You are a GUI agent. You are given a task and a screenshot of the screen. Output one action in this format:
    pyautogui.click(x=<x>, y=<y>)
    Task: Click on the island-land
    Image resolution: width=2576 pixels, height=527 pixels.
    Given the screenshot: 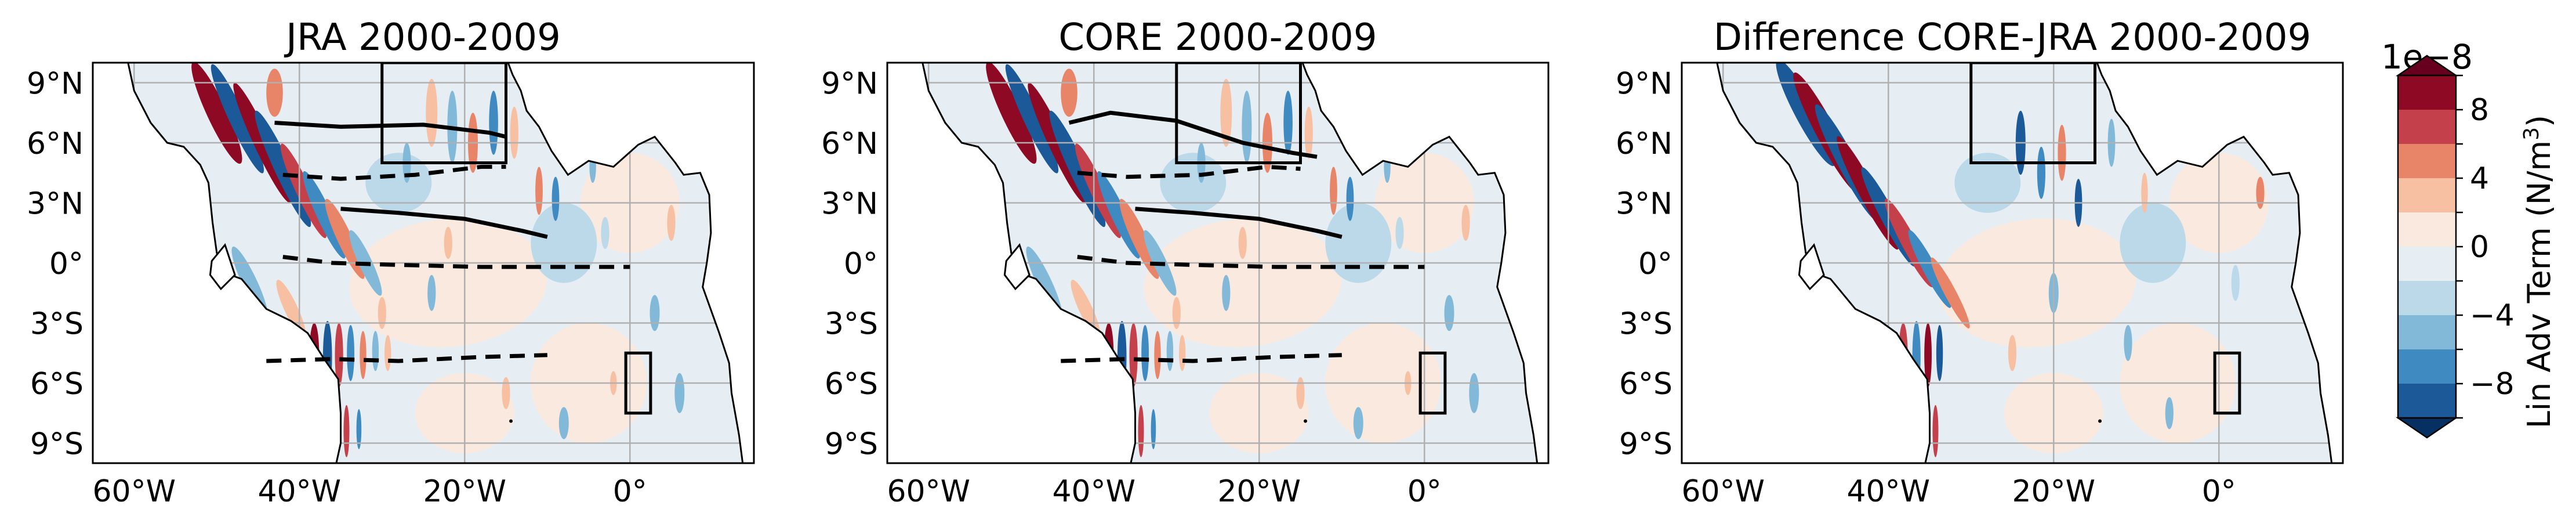 What is the action you would take?
    pyautogui.click(x=1811, y=267)
    